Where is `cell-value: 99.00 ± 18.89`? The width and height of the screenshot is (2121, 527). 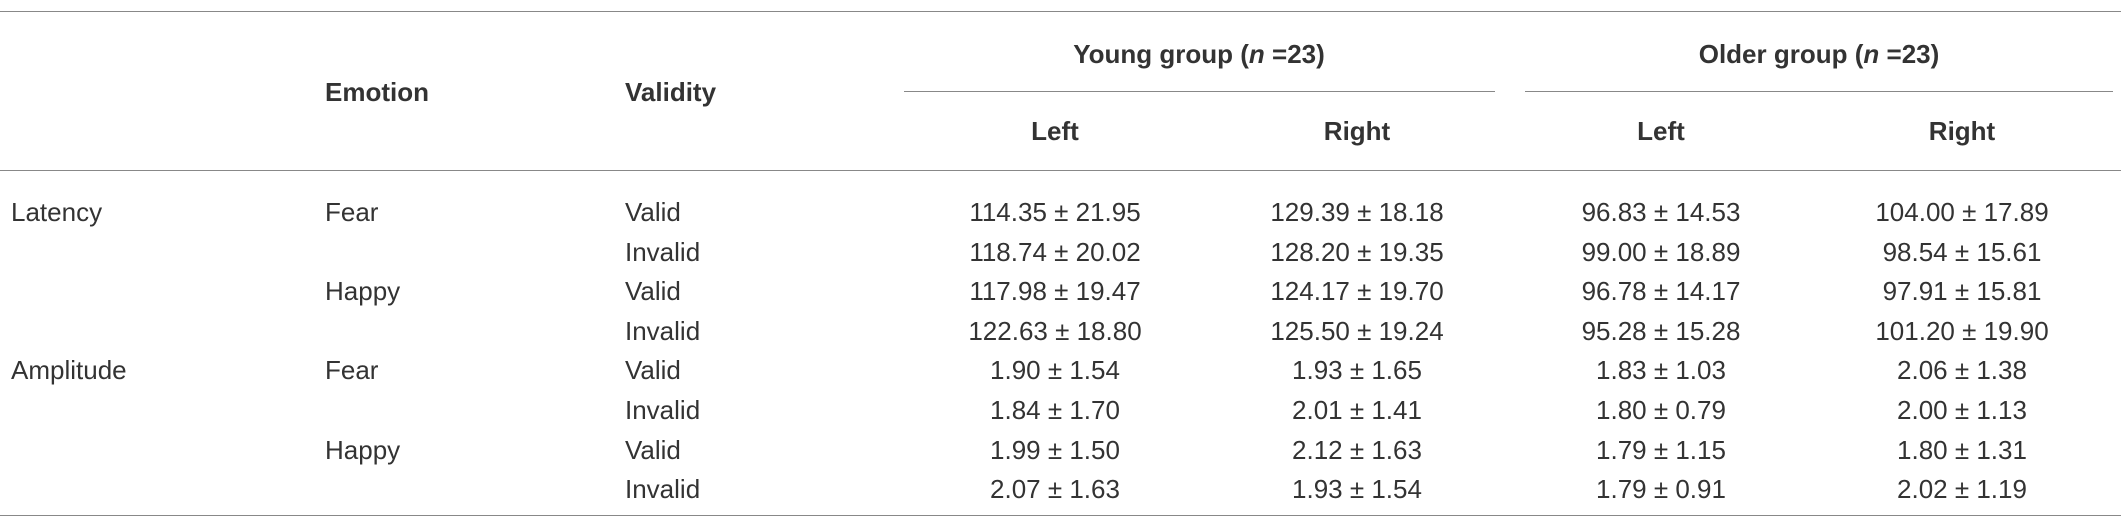
cell-value: 99.00 ± 18.89 is located at coordinates (1661, 251).